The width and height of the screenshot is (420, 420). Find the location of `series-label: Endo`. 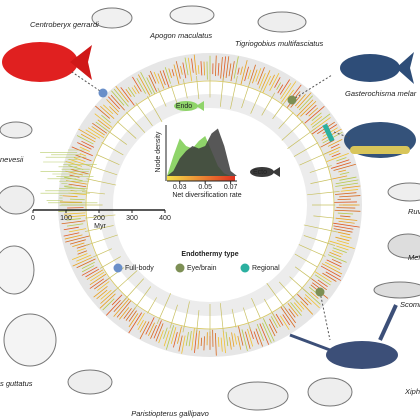

series-label: Endo is located at coordinates (184, 106).